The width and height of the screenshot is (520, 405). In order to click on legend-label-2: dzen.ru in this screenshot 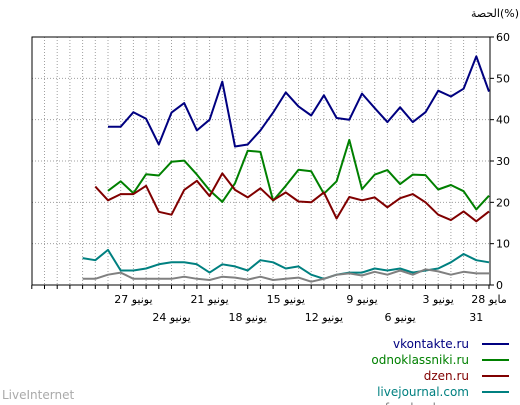, I will do `click(446, 376)`.